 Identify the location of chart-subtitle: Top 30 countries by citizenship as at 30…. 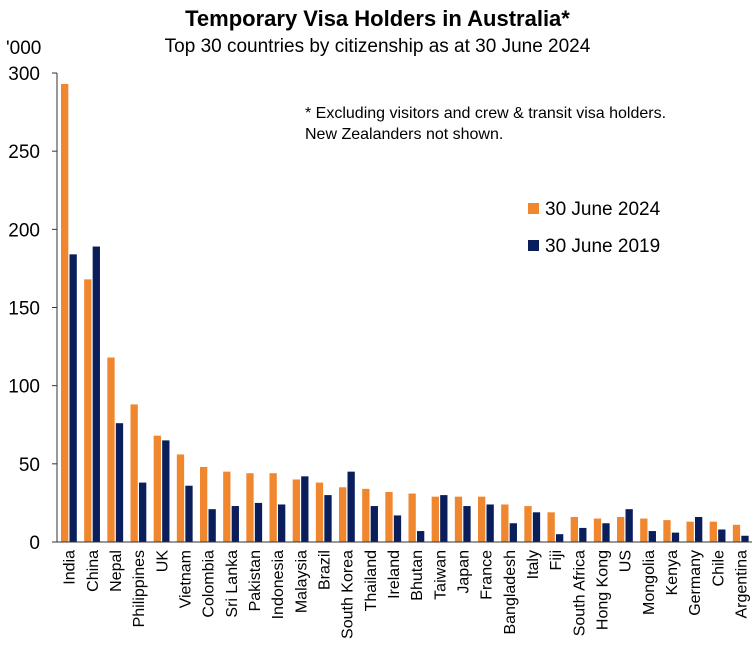
(377, 46).